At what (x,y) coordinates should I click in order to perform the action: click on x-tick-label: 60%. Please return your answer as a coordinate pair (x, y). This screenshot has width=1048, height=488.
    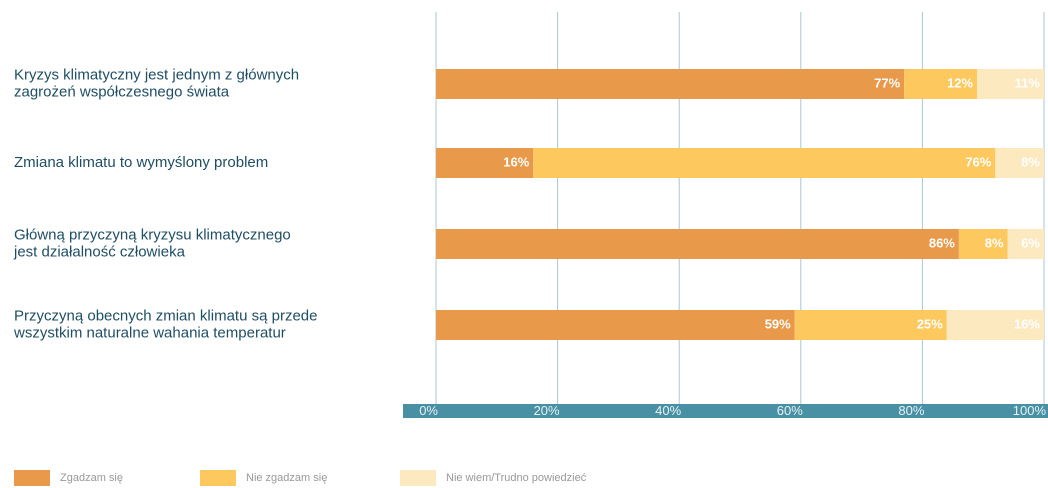
    Looking at the image, I should click on (790, 410).